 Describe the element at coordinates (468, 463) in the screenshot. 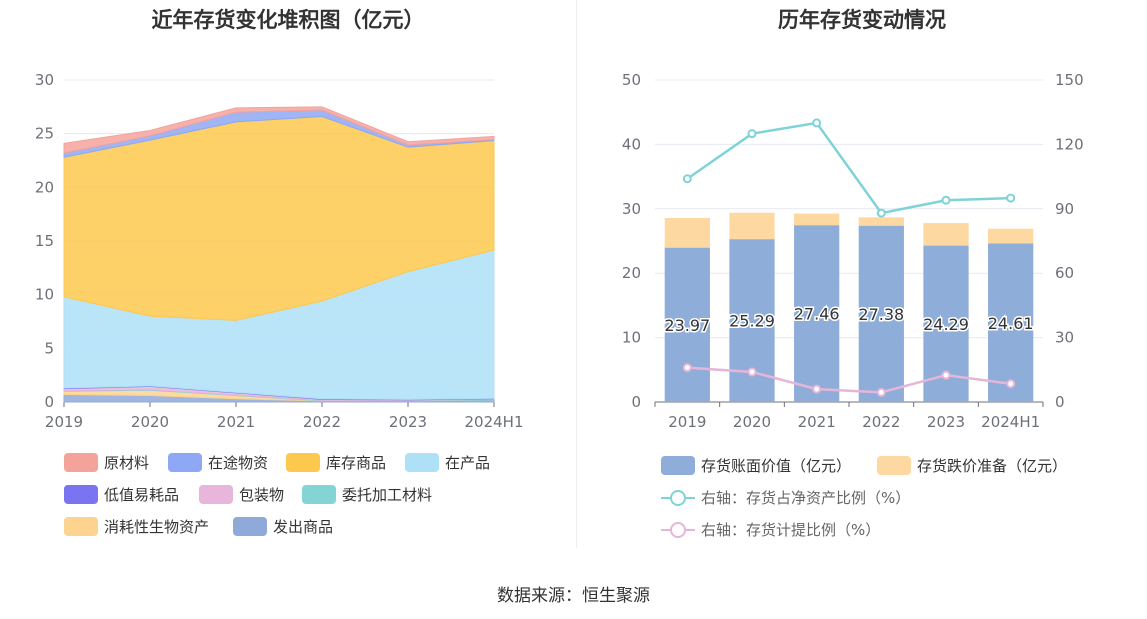

I see `legend-label: 在产品` at that location.